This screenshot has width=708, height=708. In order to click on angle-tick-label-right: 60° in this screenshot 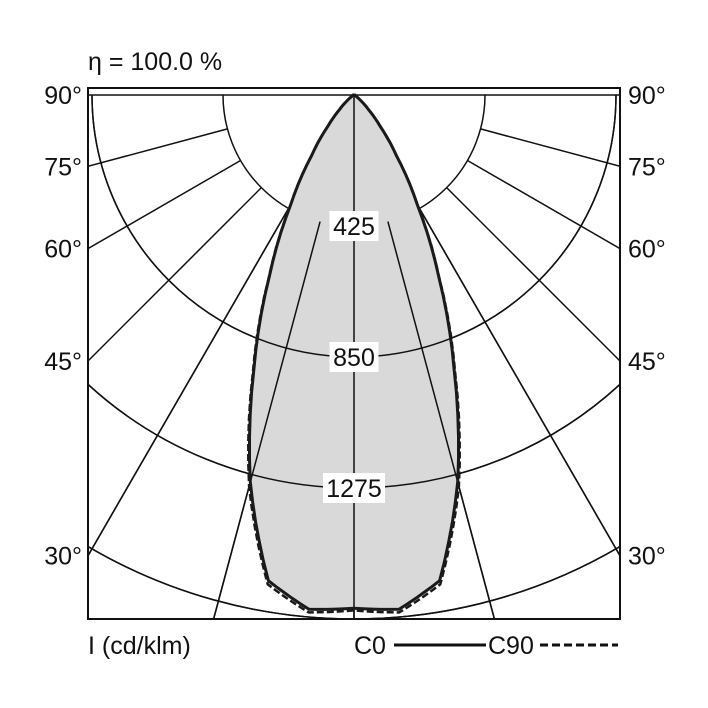, I will do `click(647, 250)`.